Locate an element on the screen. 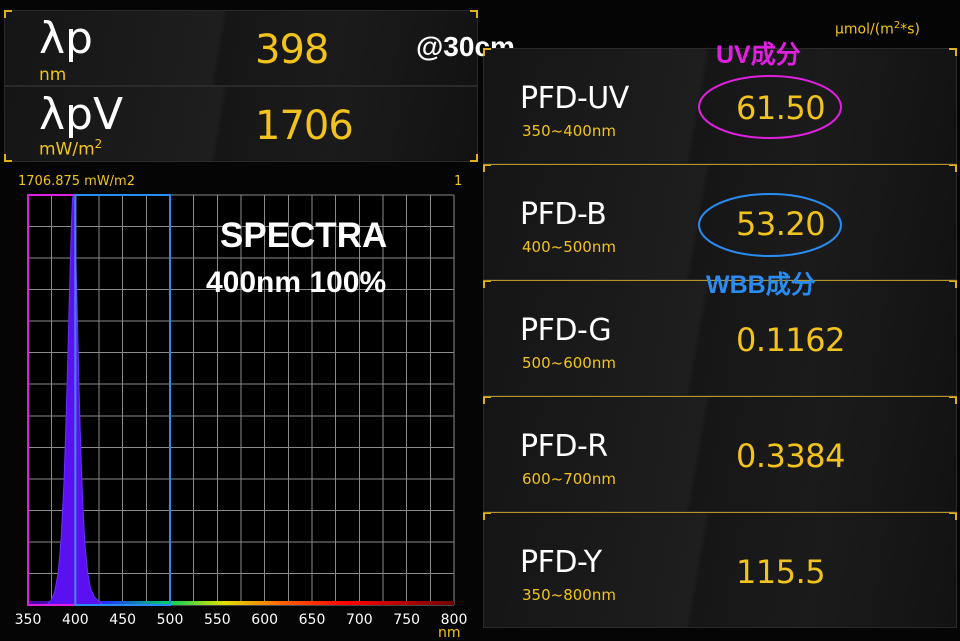 This screenshot has height=641, width=960. pfd-range: 500~600nm is located at coordinates (569, 363).